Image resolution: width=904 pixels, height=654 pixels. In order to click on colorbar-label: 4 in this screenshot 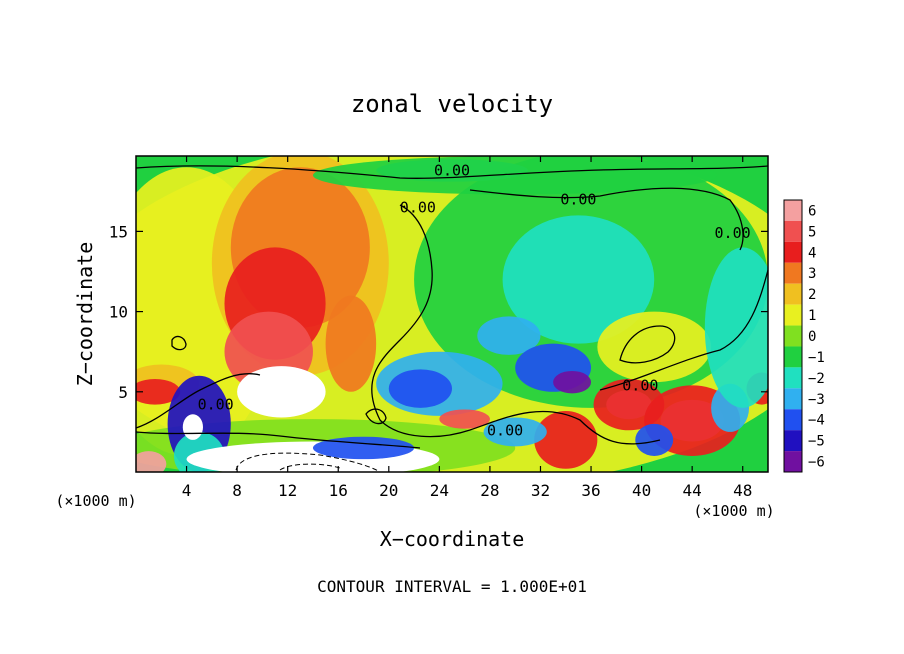, I will do `click(812, 253)`.